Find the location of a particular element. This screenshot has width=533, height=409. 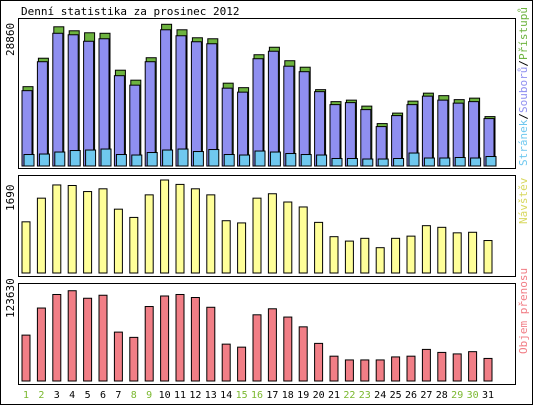

day-label: 24 is located at coordinates (380, 395).